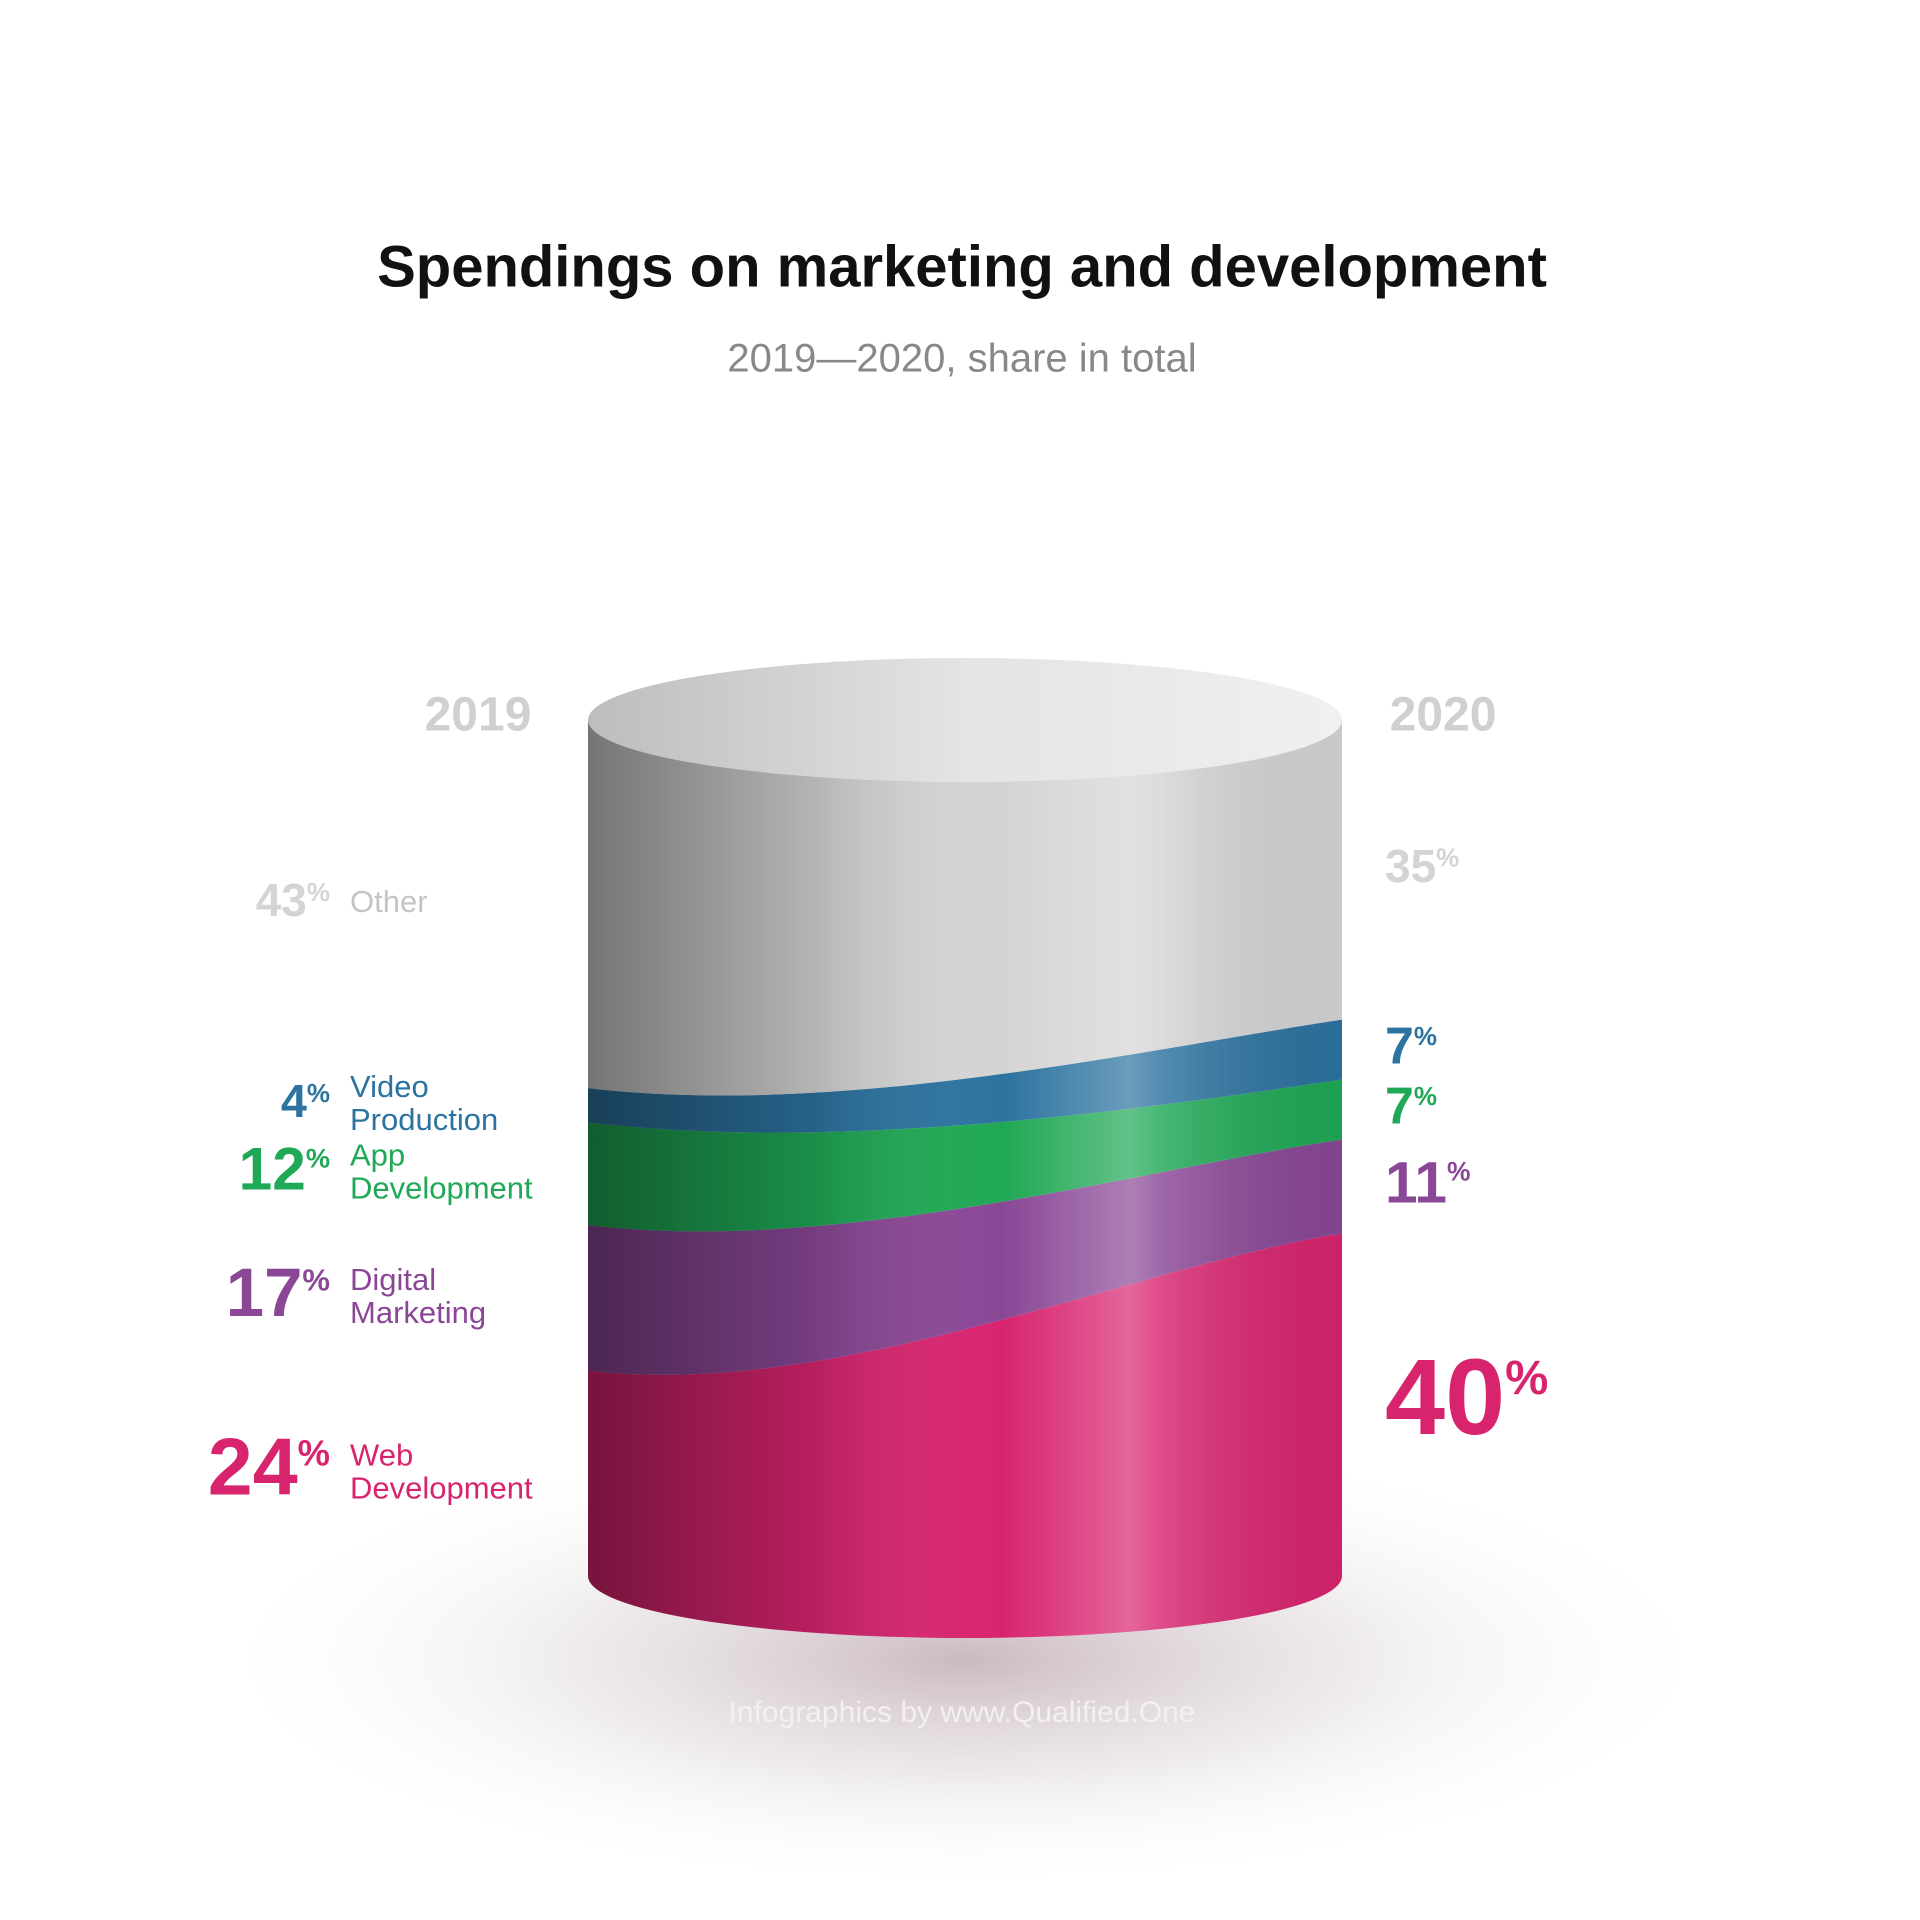 Image resolution: width=1920 pixels, height=1920 pixels. I want to click on series-name: Web Development, so click(441, 1471).